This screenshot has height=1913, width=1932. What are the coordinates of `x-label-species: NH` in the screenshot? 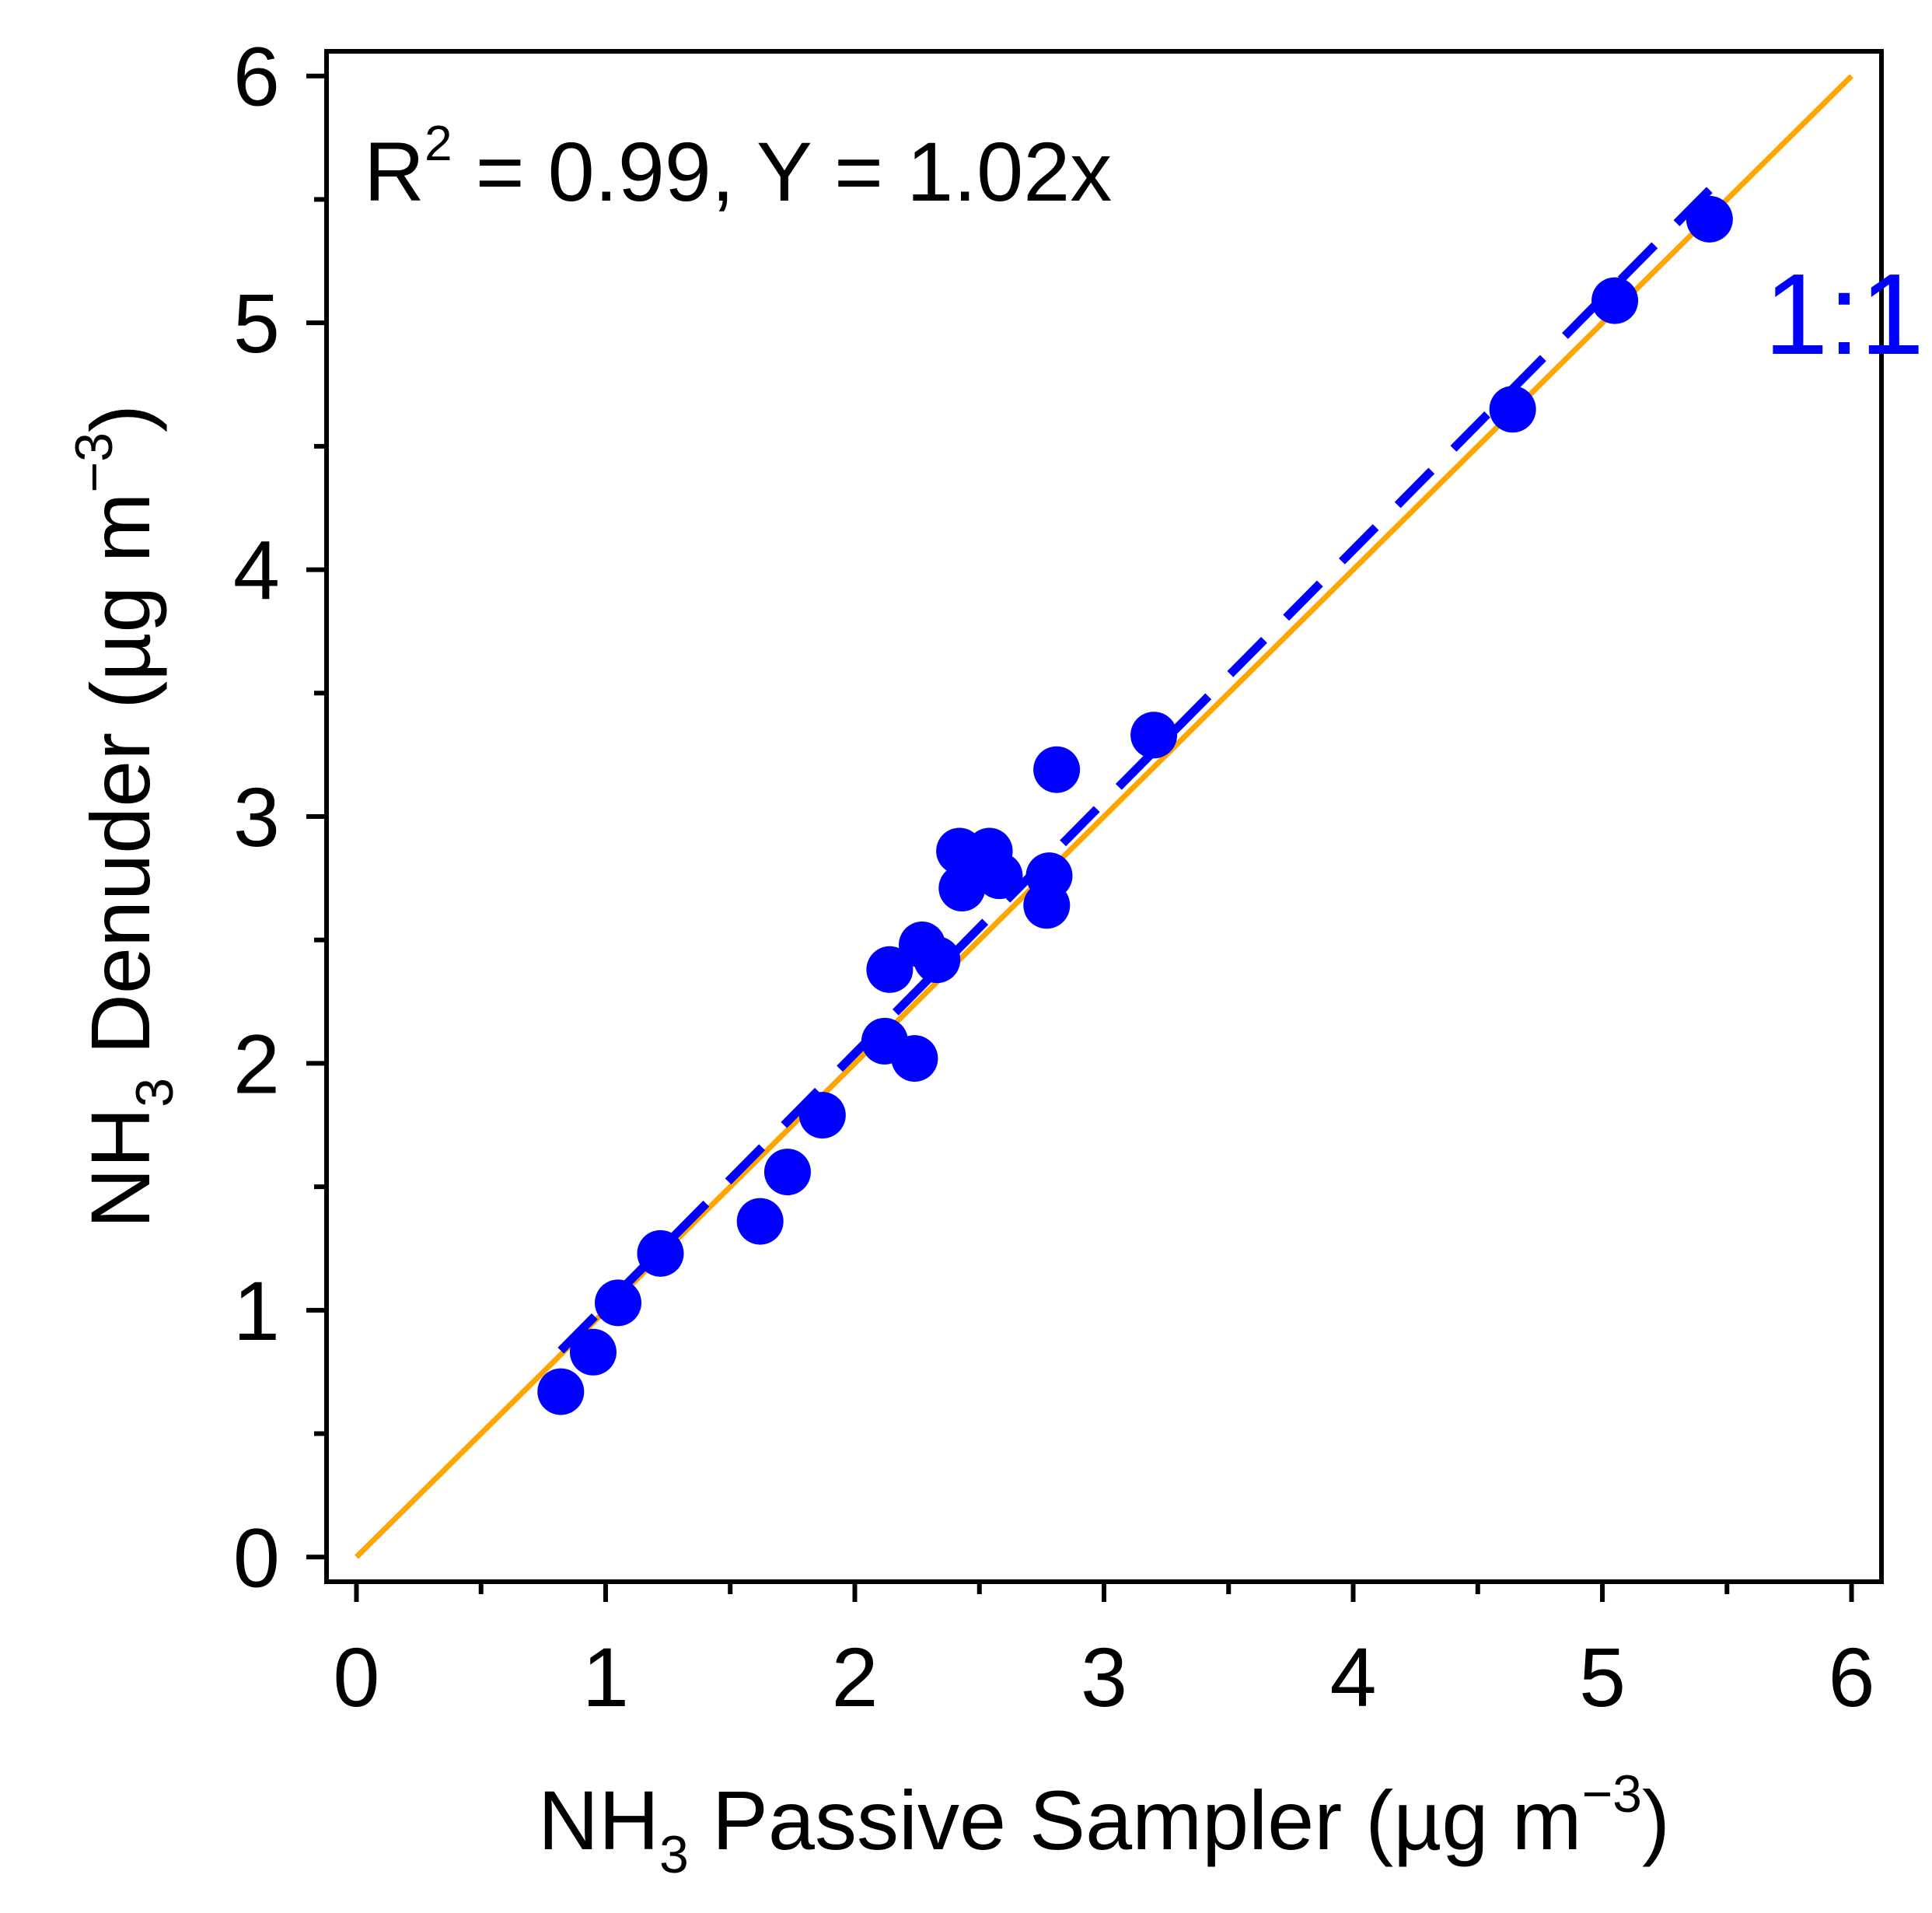 It's located at (598, 1820).